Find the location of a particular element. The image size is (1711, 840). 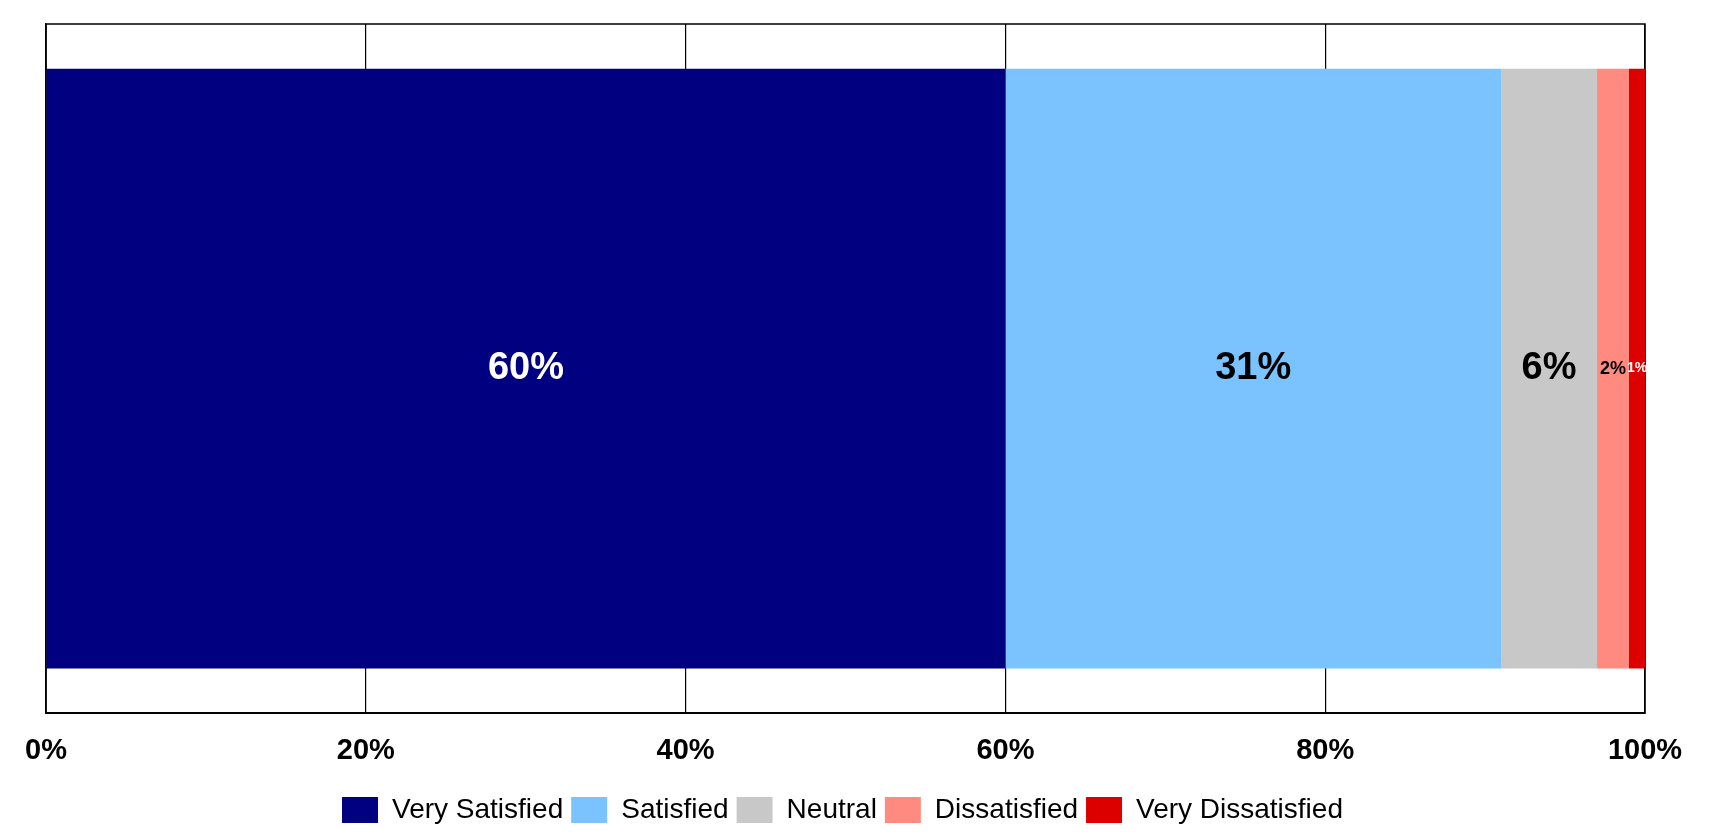

legend-label: Very Satisfied is located at coordinates (478, 808).